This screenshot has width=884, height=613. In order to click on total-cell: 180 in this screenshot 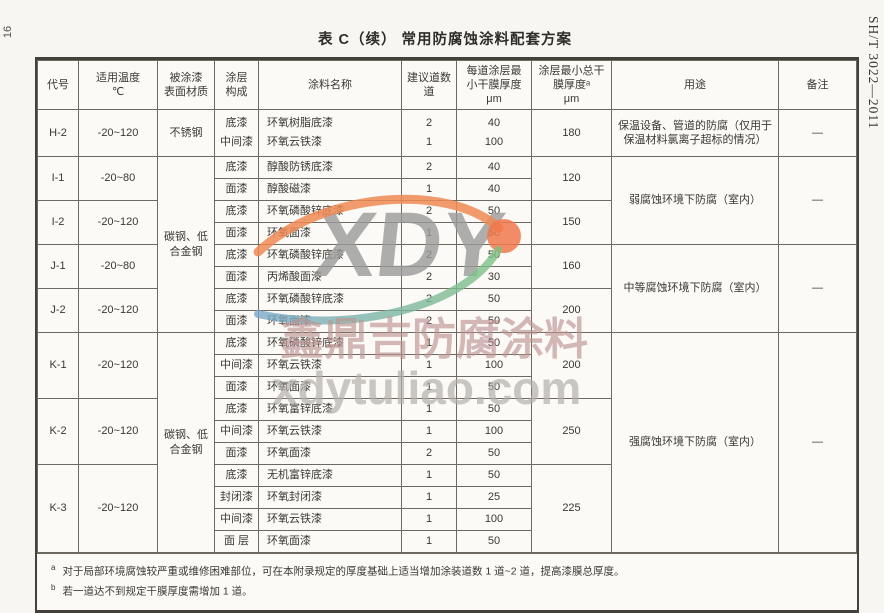, I will do `click(571, 133)`.